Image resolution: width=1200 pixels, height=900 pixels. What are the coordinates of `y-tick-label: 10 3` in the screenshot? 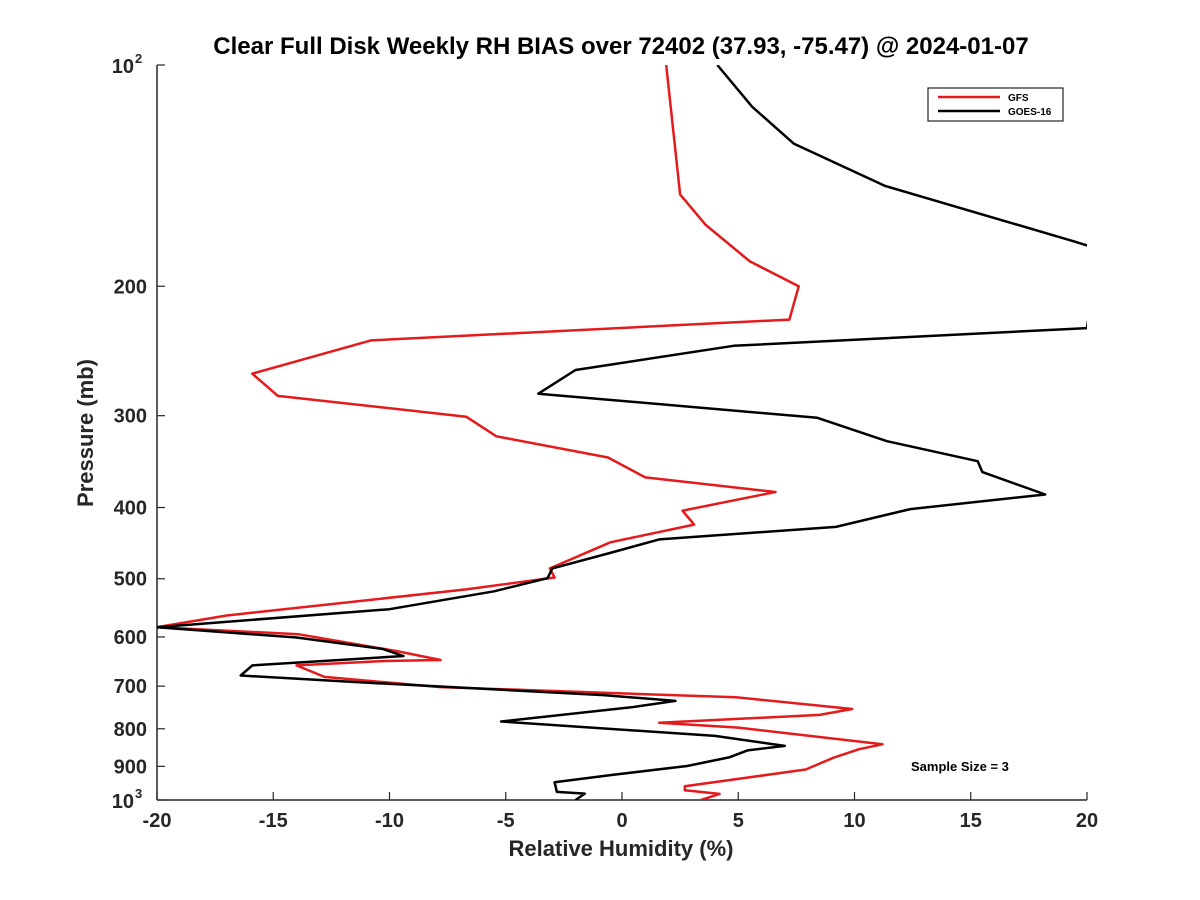 It's located at (127, 799).